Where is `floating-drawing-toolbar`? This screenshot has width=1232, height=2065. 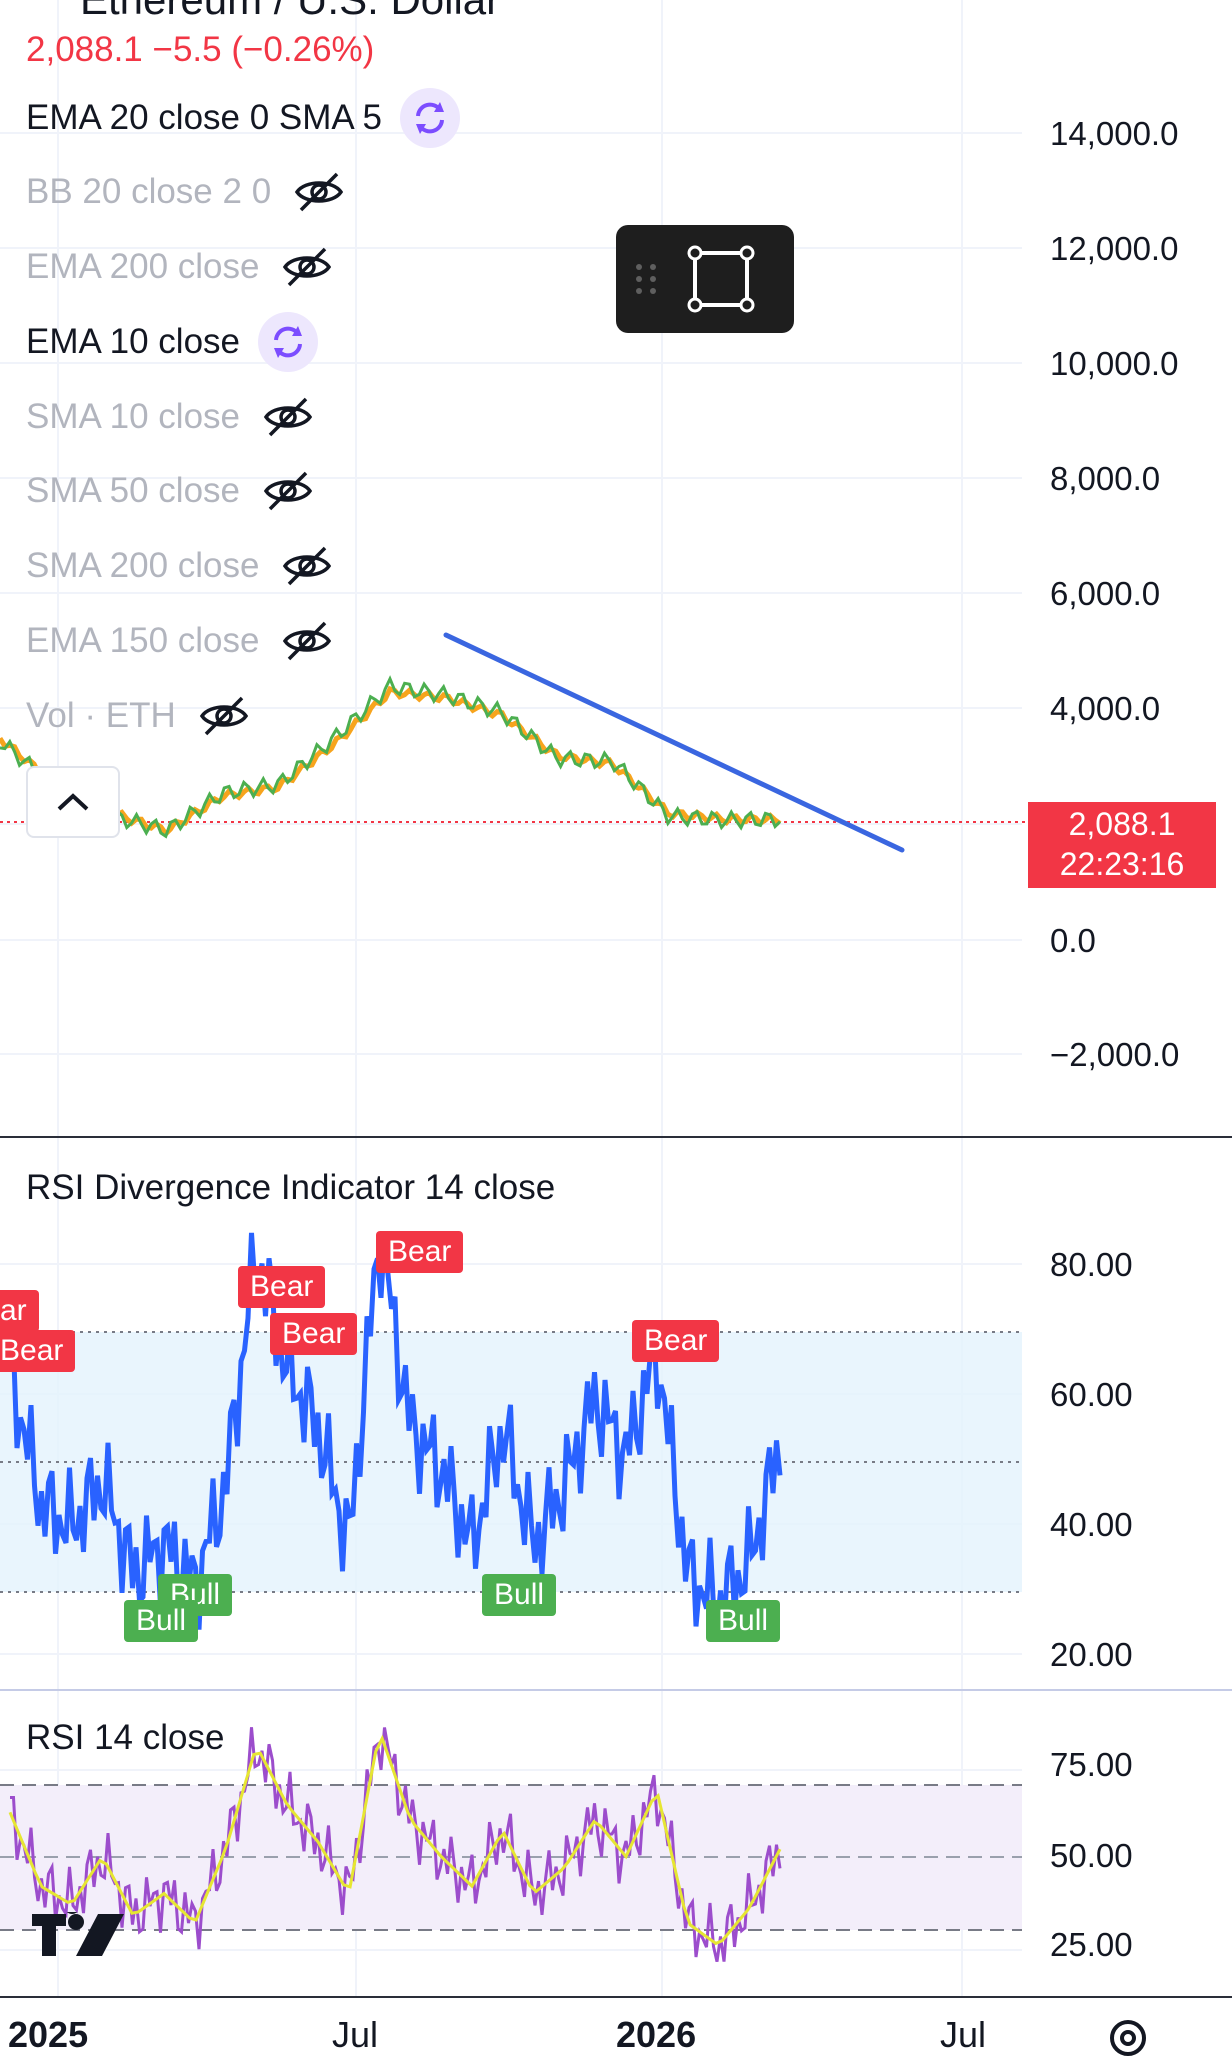
floating-drawing-toolbar is located at coordinates (705, 279).